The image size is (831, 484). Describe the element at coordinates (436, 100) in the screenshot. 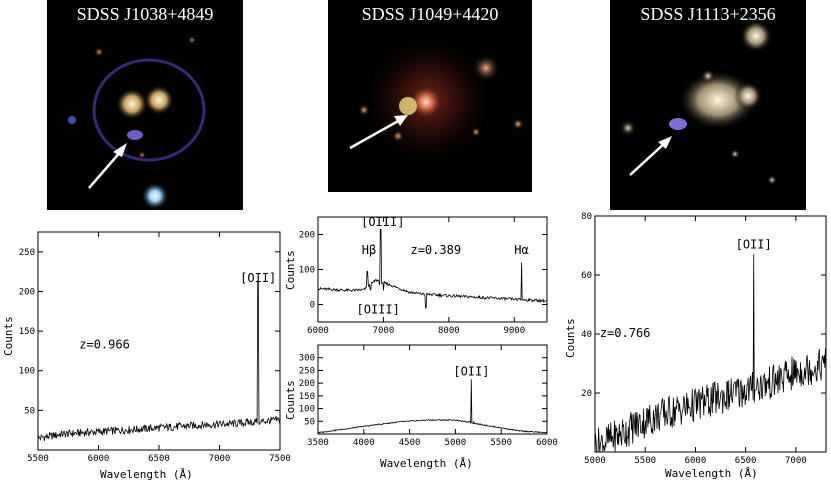

I see `galaxy-image-2-art` at that location.